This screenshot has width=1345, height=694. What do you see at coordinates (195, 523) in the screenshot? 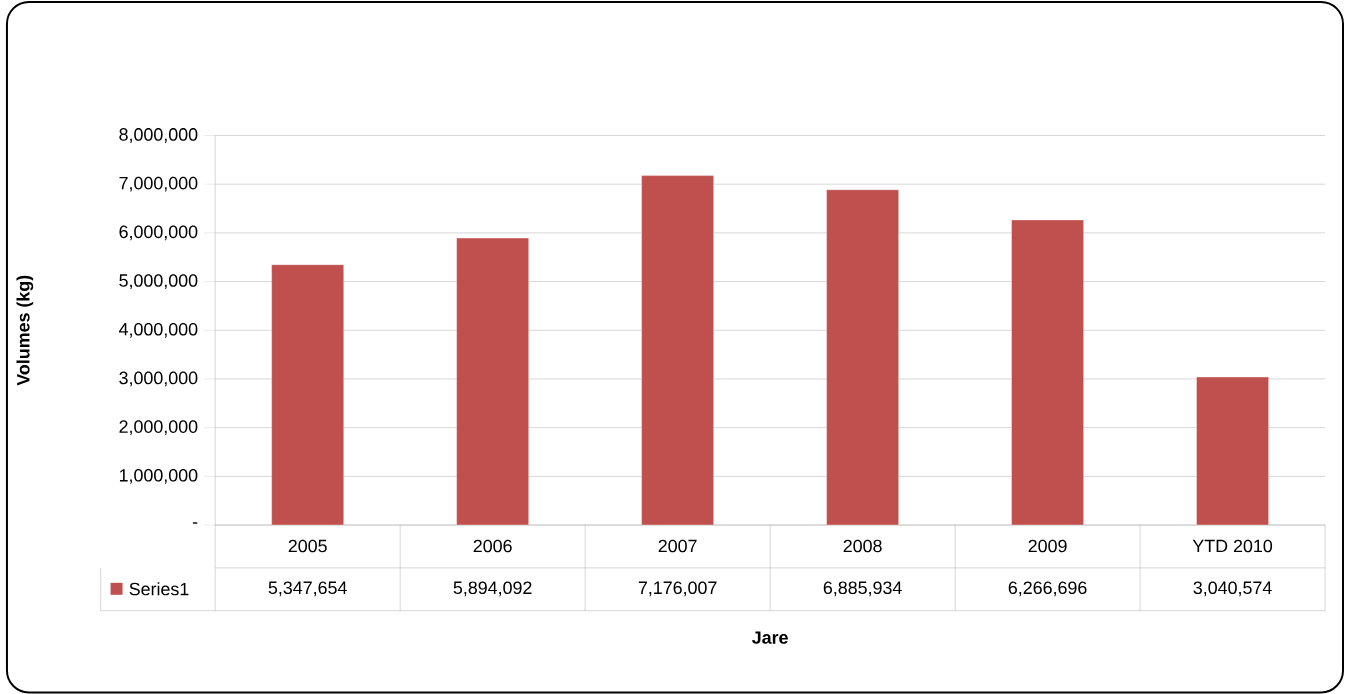
I see `y-tick-label: -` at bounding box center [195, 523].